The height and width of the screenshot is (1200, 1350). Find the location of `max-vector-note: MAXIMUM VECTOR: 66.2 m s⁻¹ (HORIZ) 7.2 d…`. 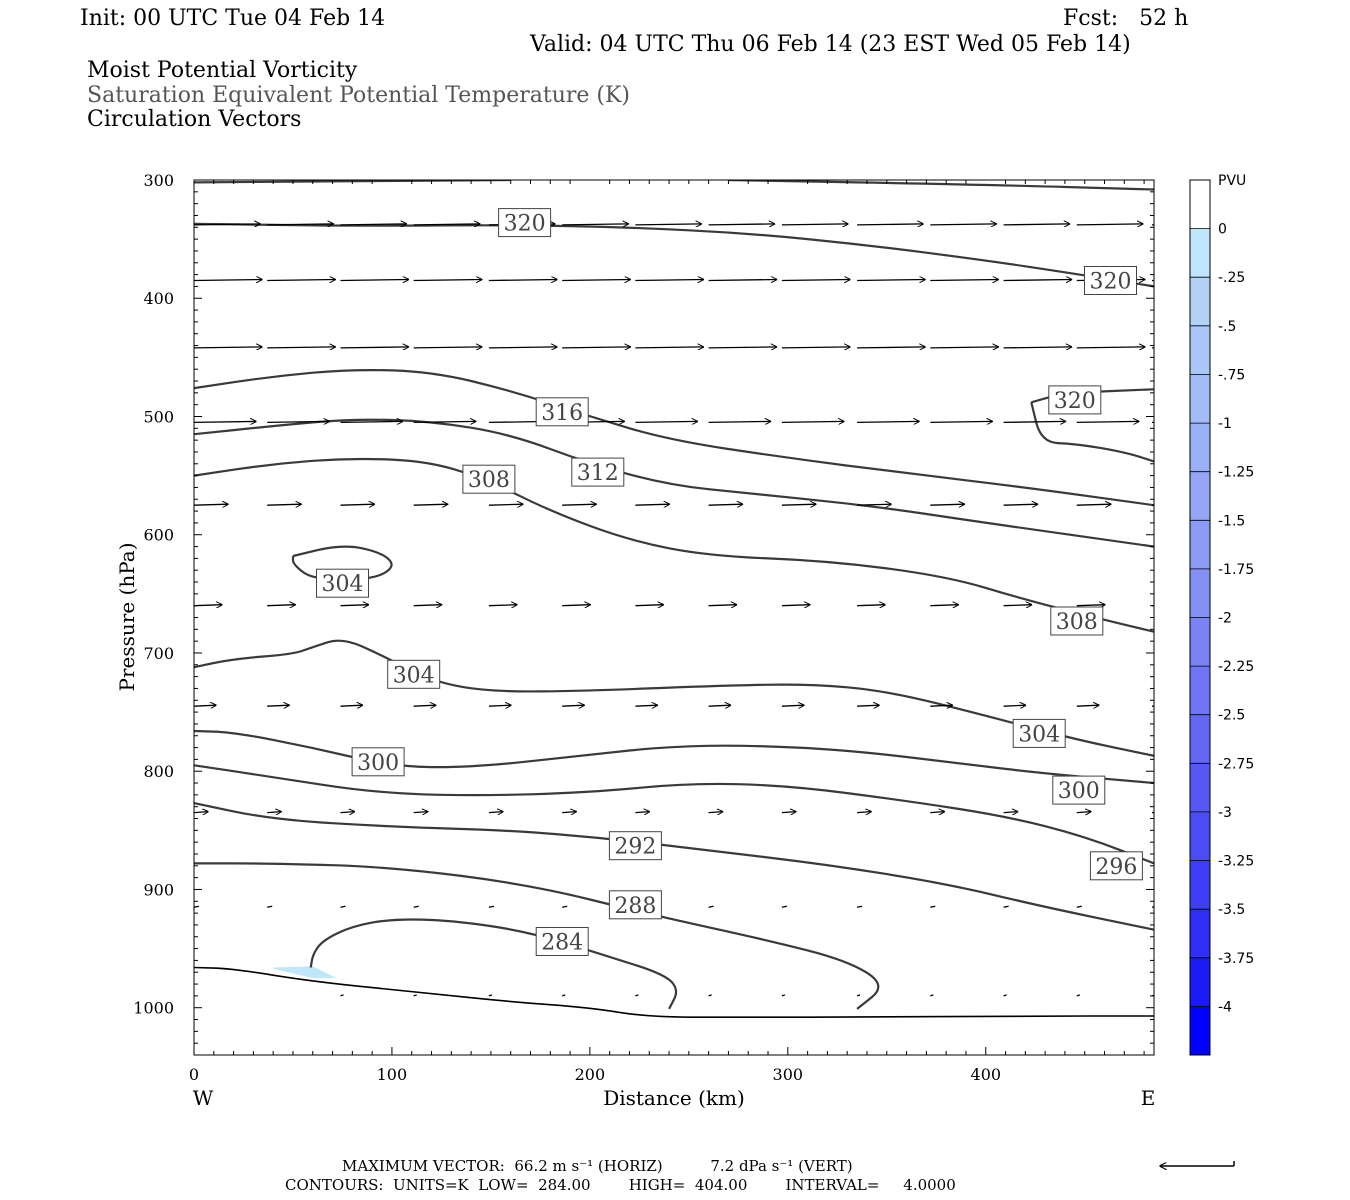

max-vector-note: MAXIMUM VECTOR: 66.2 m s⁻¹ (HORIZ) 7.2 d… is located at coordinates (597, 1166).